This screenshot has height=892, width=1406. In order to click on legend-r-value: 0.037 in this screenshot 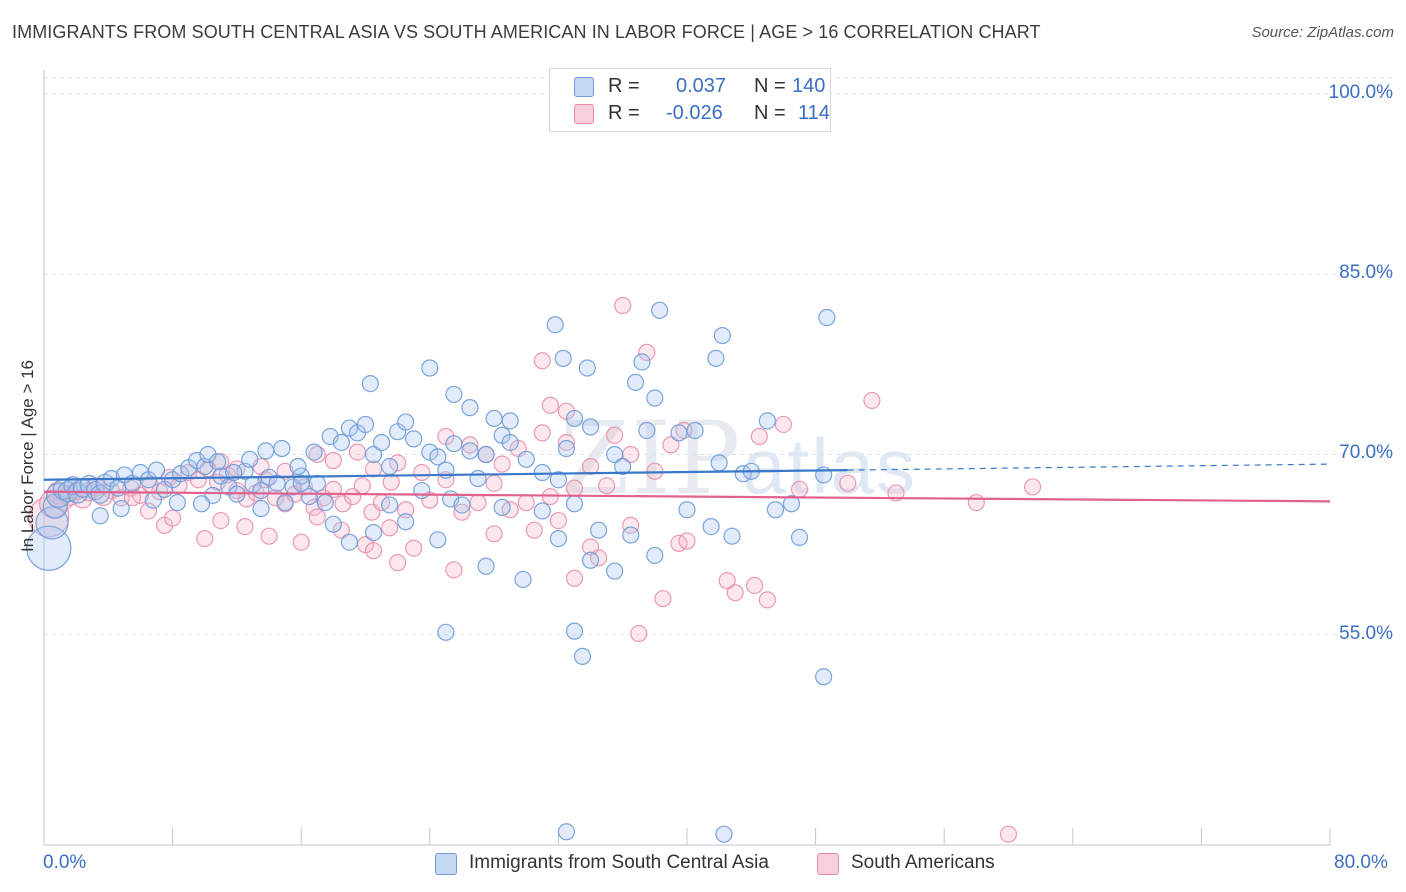, I will do `click(701, 86)`.